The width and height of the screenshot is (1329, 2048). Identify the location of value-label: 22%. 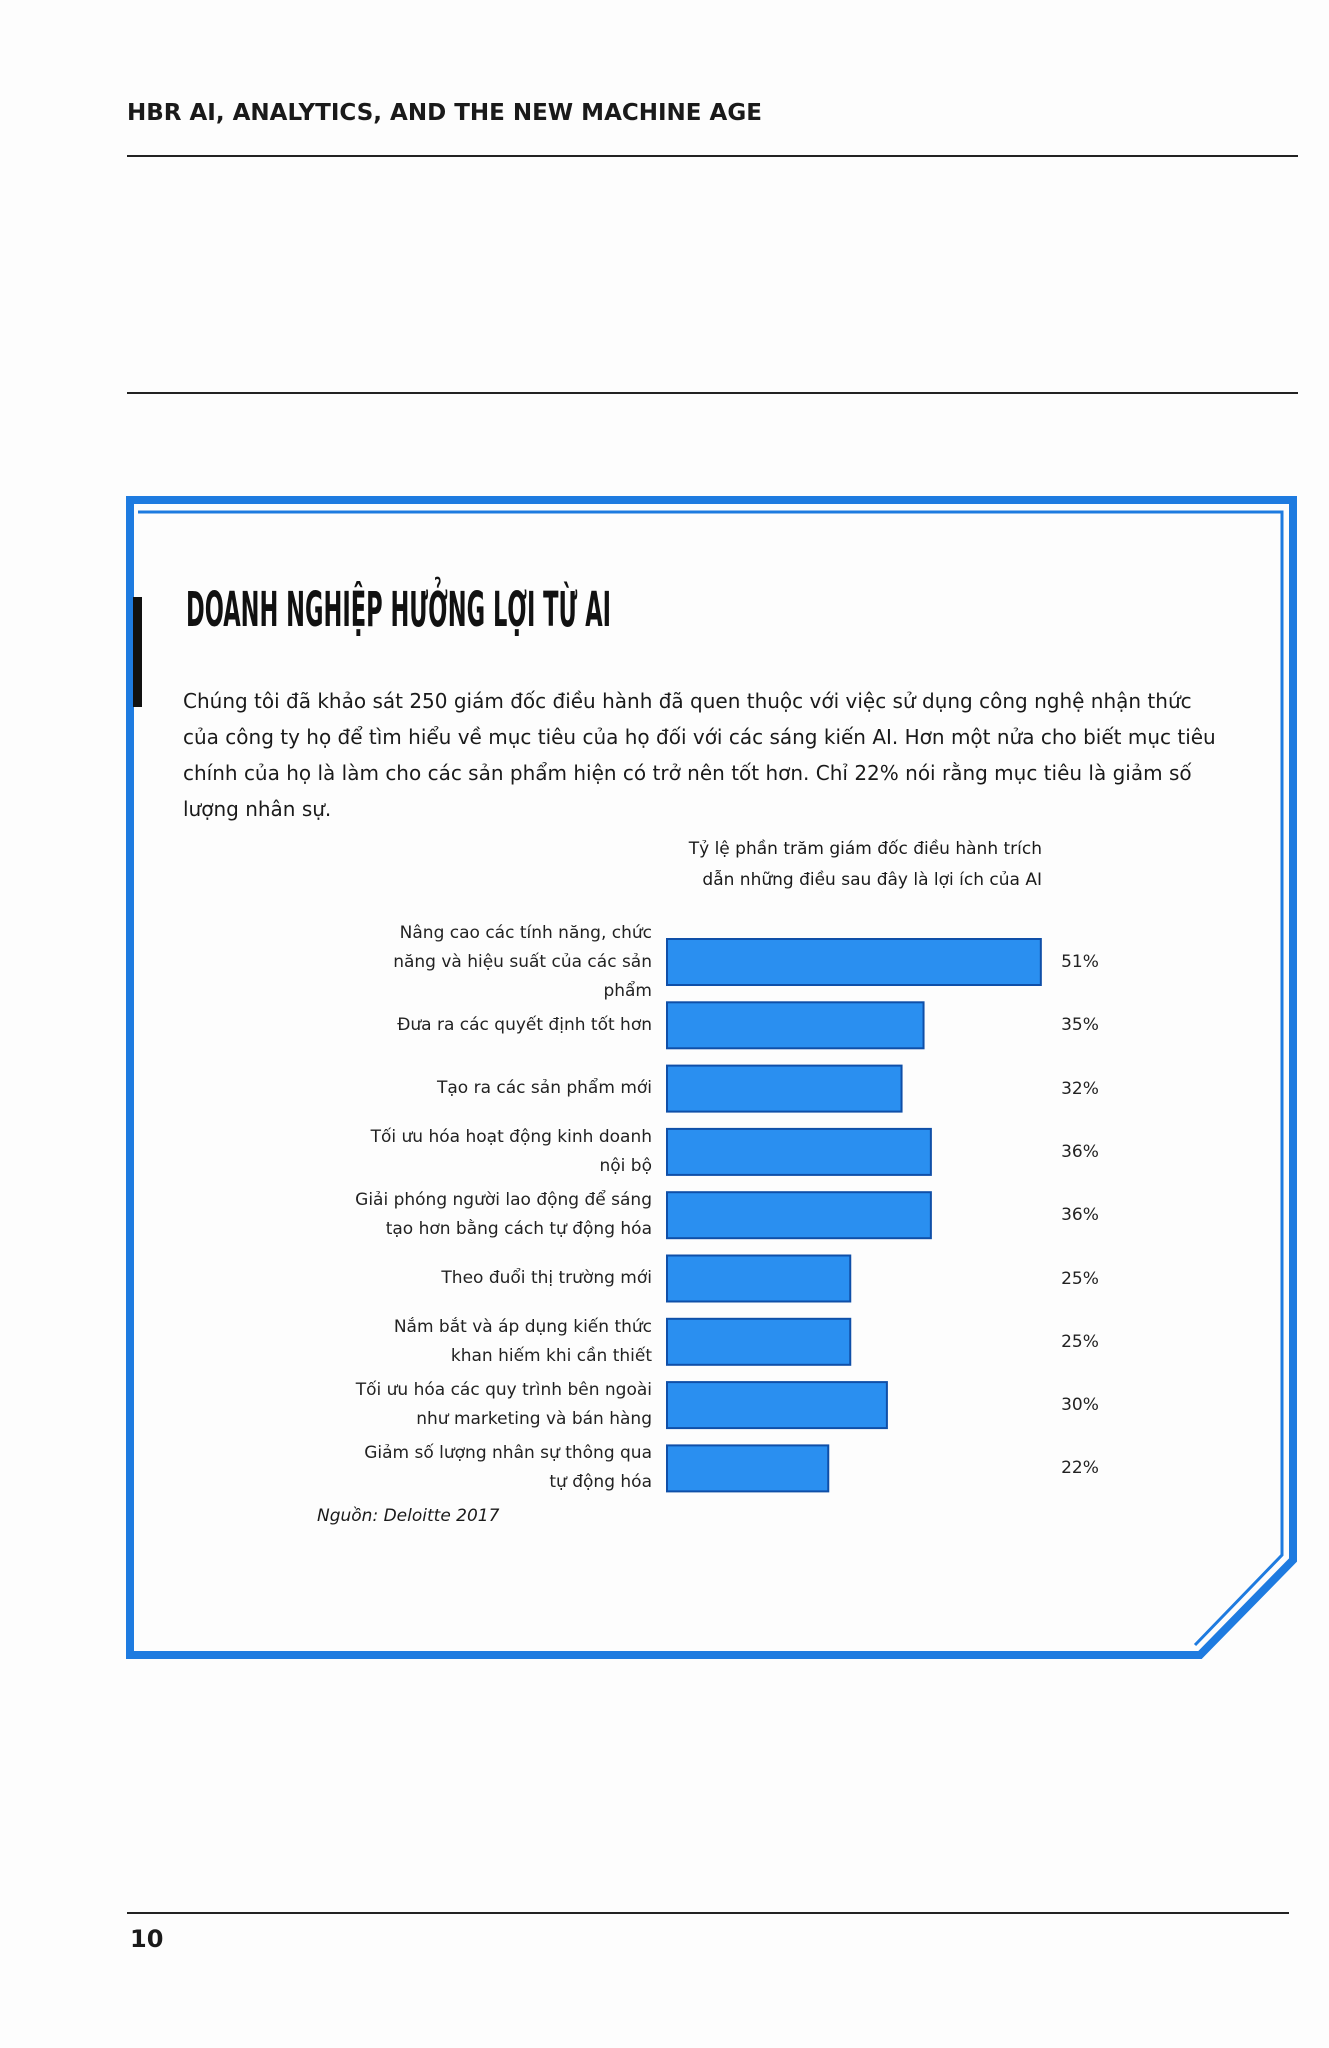
(1080, 1468).